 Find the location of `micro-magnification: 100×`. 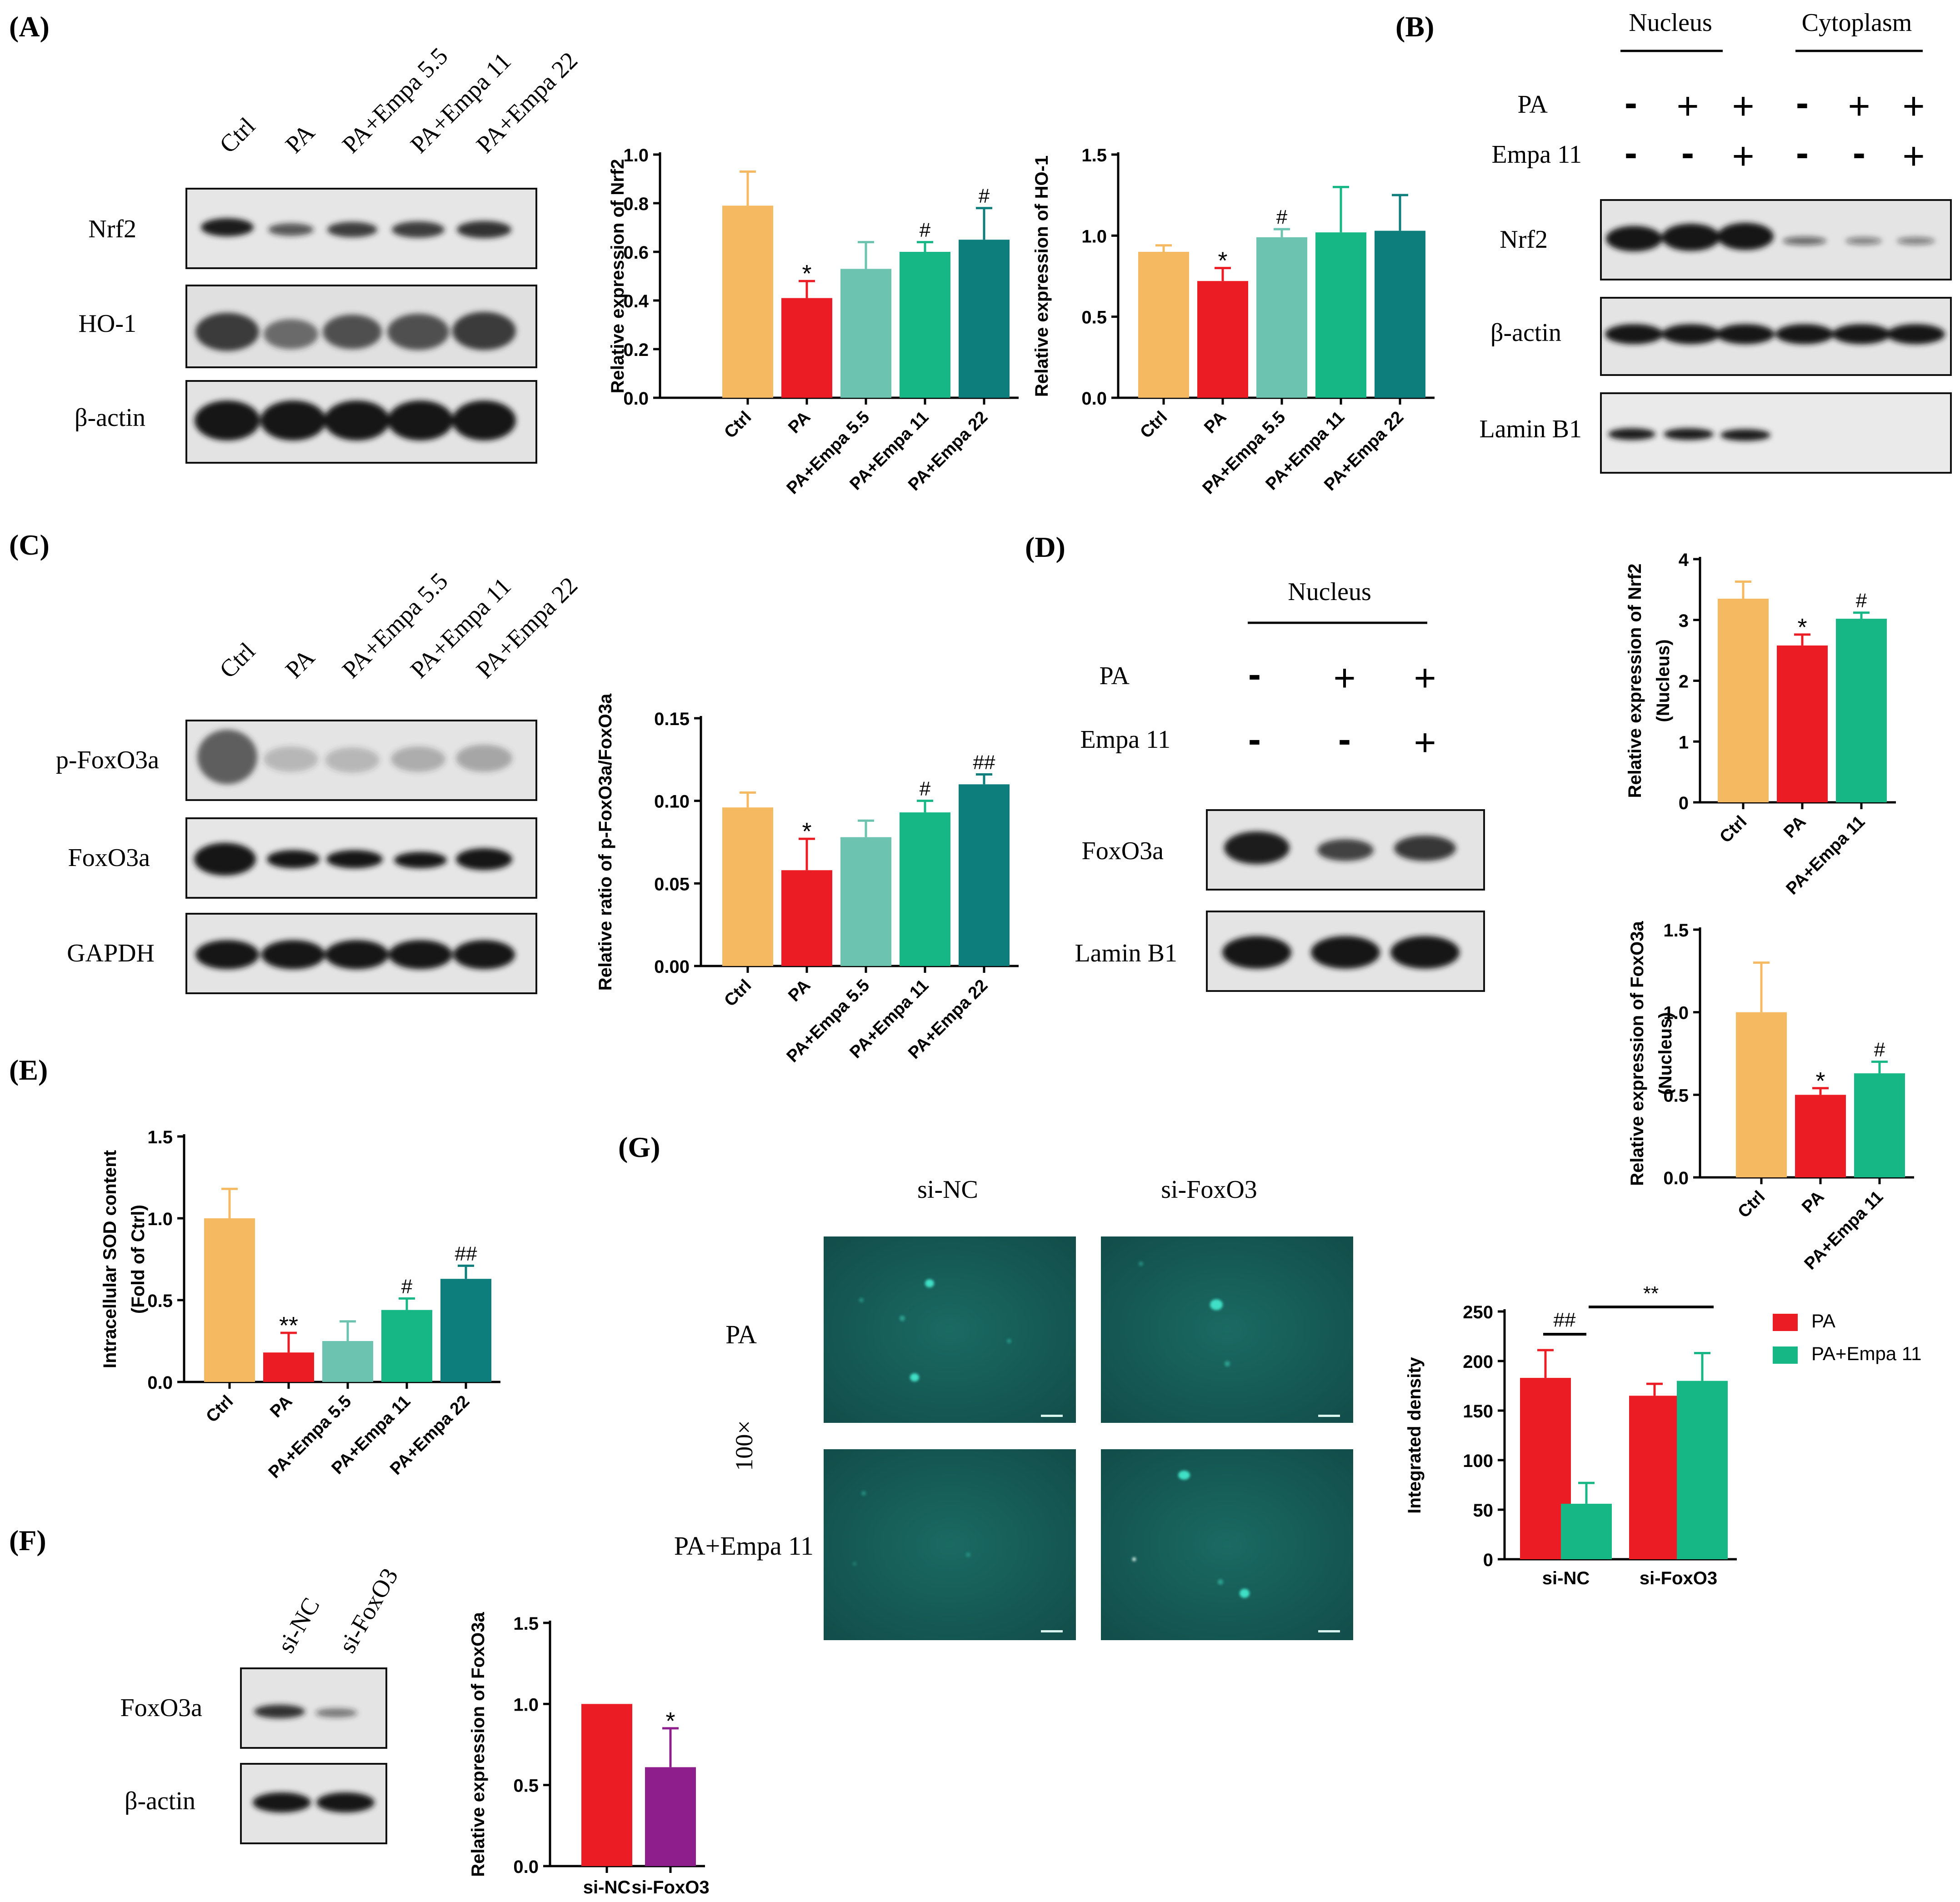

micro-magnification: 100× is located at coordinates (744, 1446).